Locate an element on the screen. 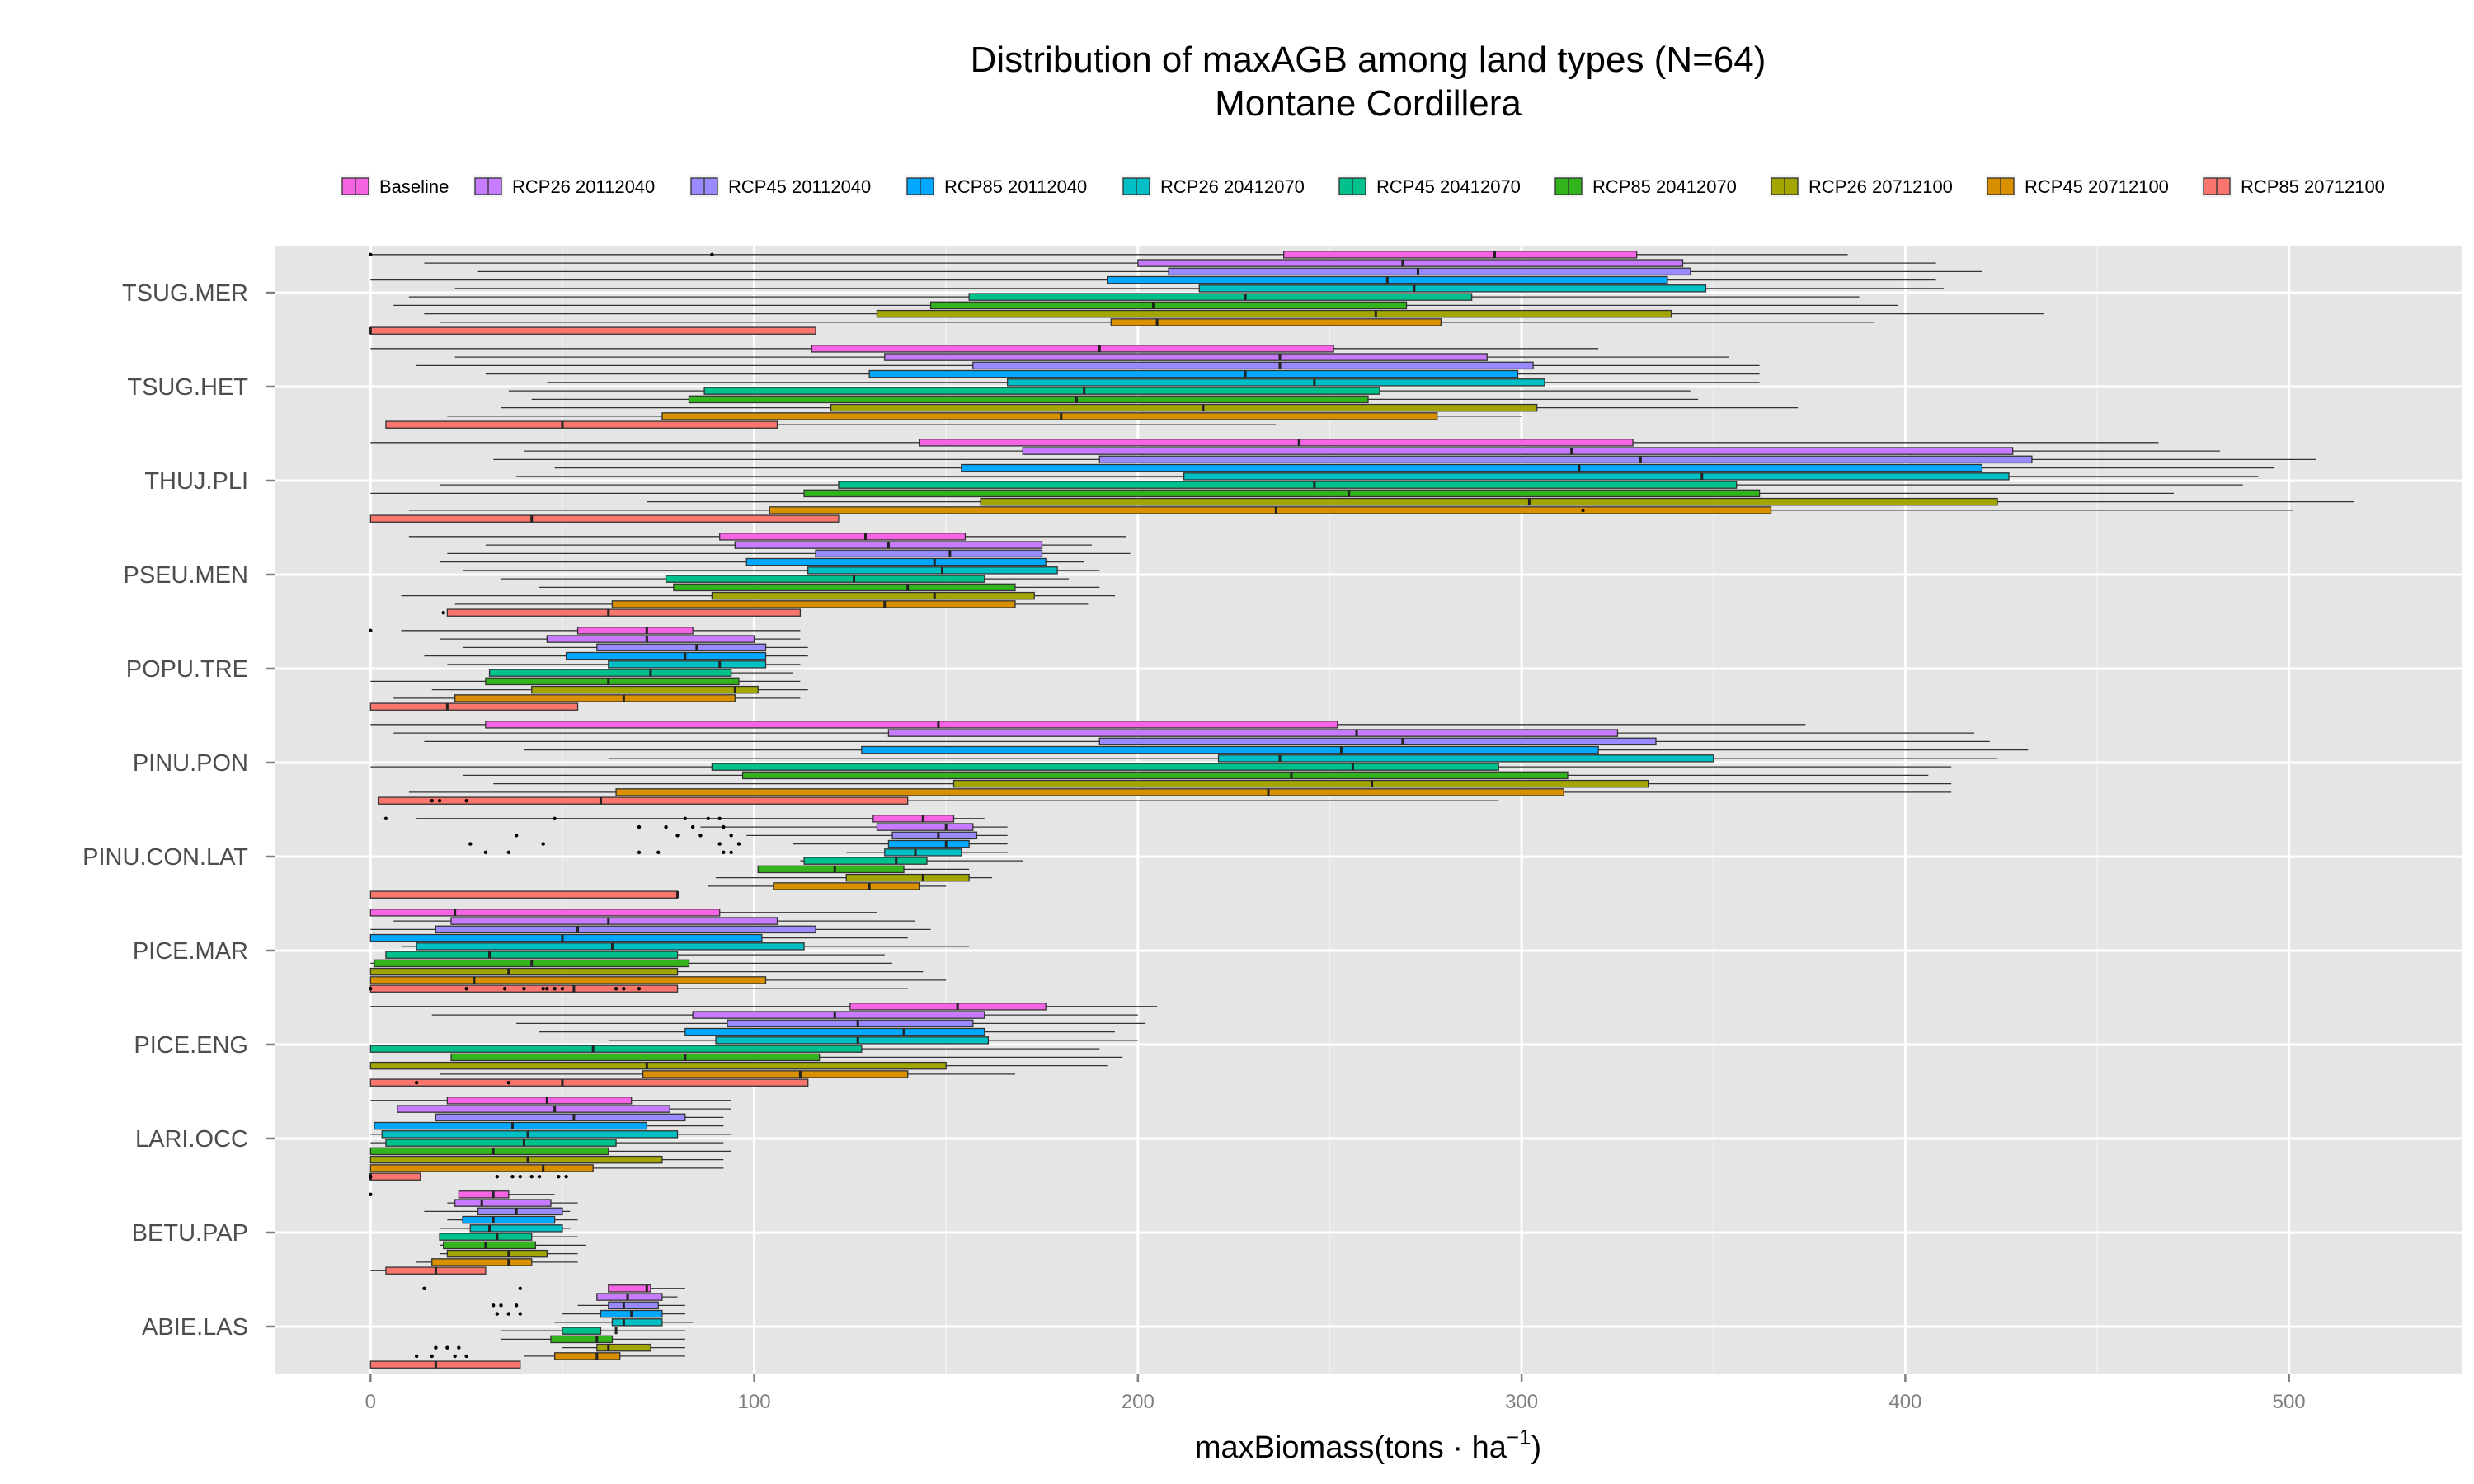  box-PINU.PON-4 is located at coordinates (1303, 758).